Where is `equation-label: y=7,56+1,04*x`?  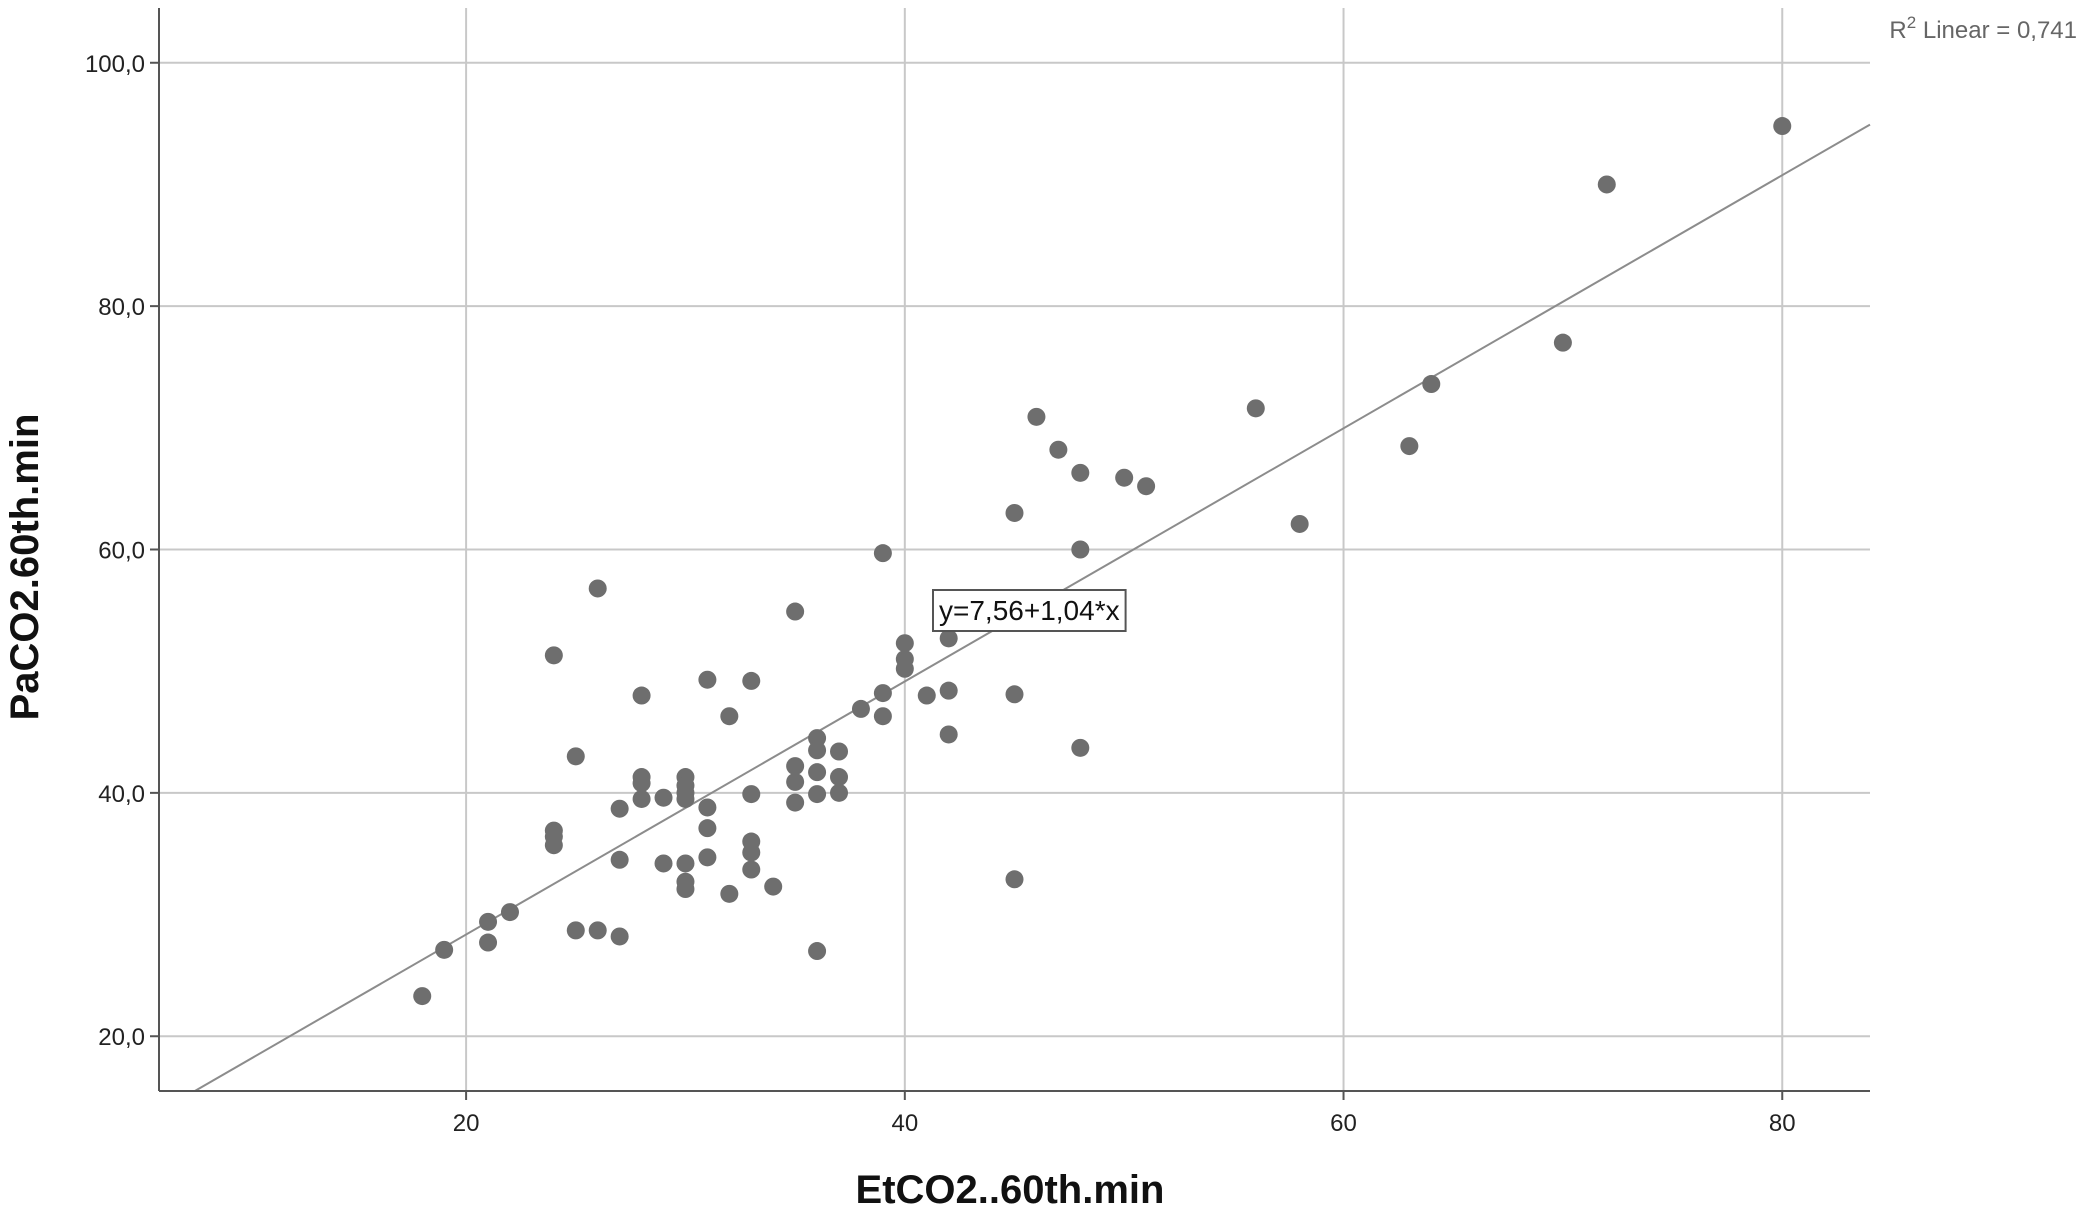
equation-label: y=7,56+1,04*x is located at coordinates (1029, 610).